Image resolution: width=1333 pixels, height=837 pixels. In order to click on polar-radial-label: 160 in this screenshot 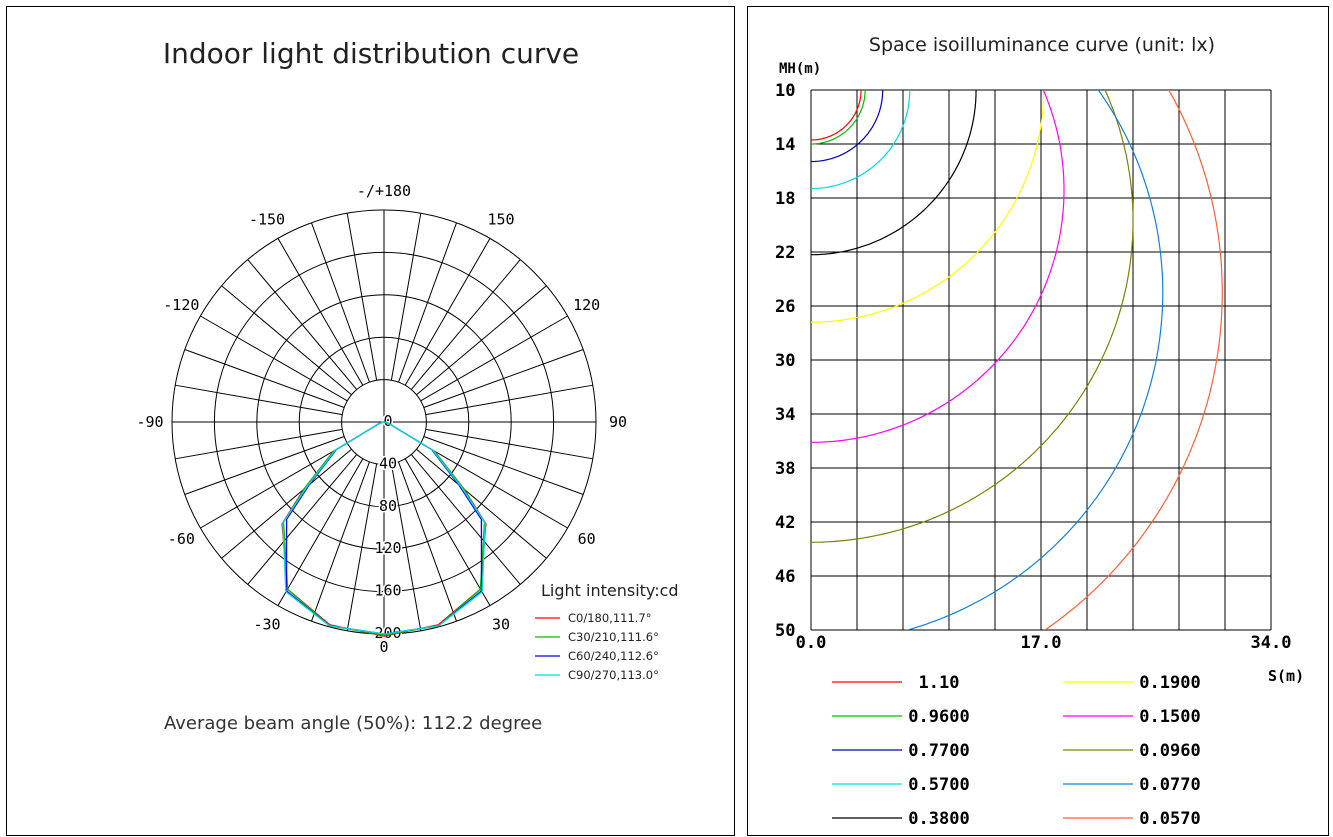, I will do `click(387, 591)`.